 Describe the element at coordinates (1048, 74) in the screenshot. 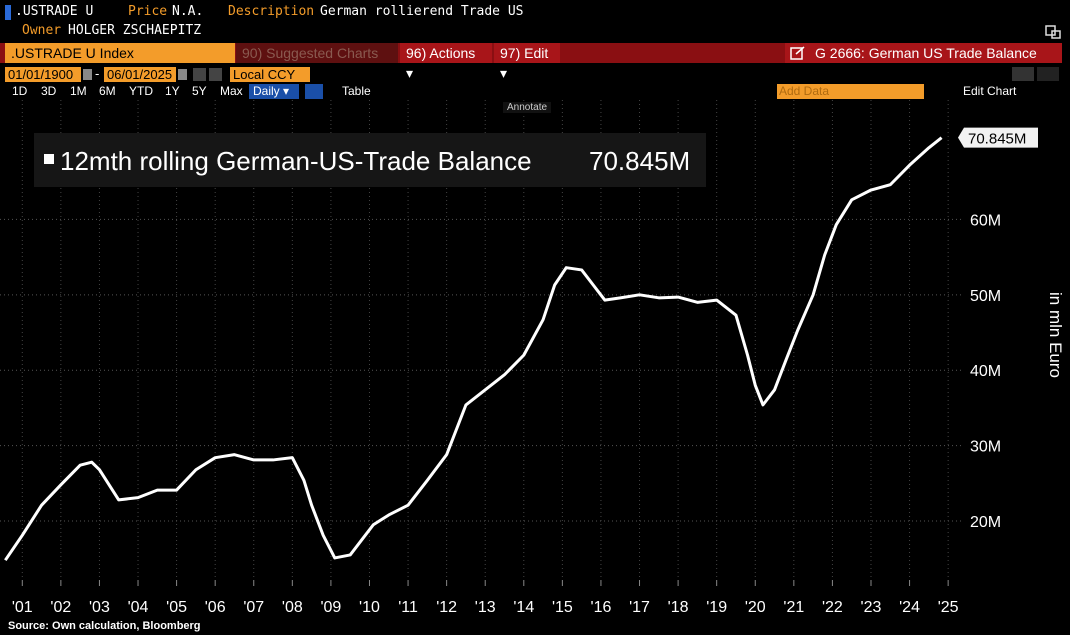

I see `redo-button` at that location.